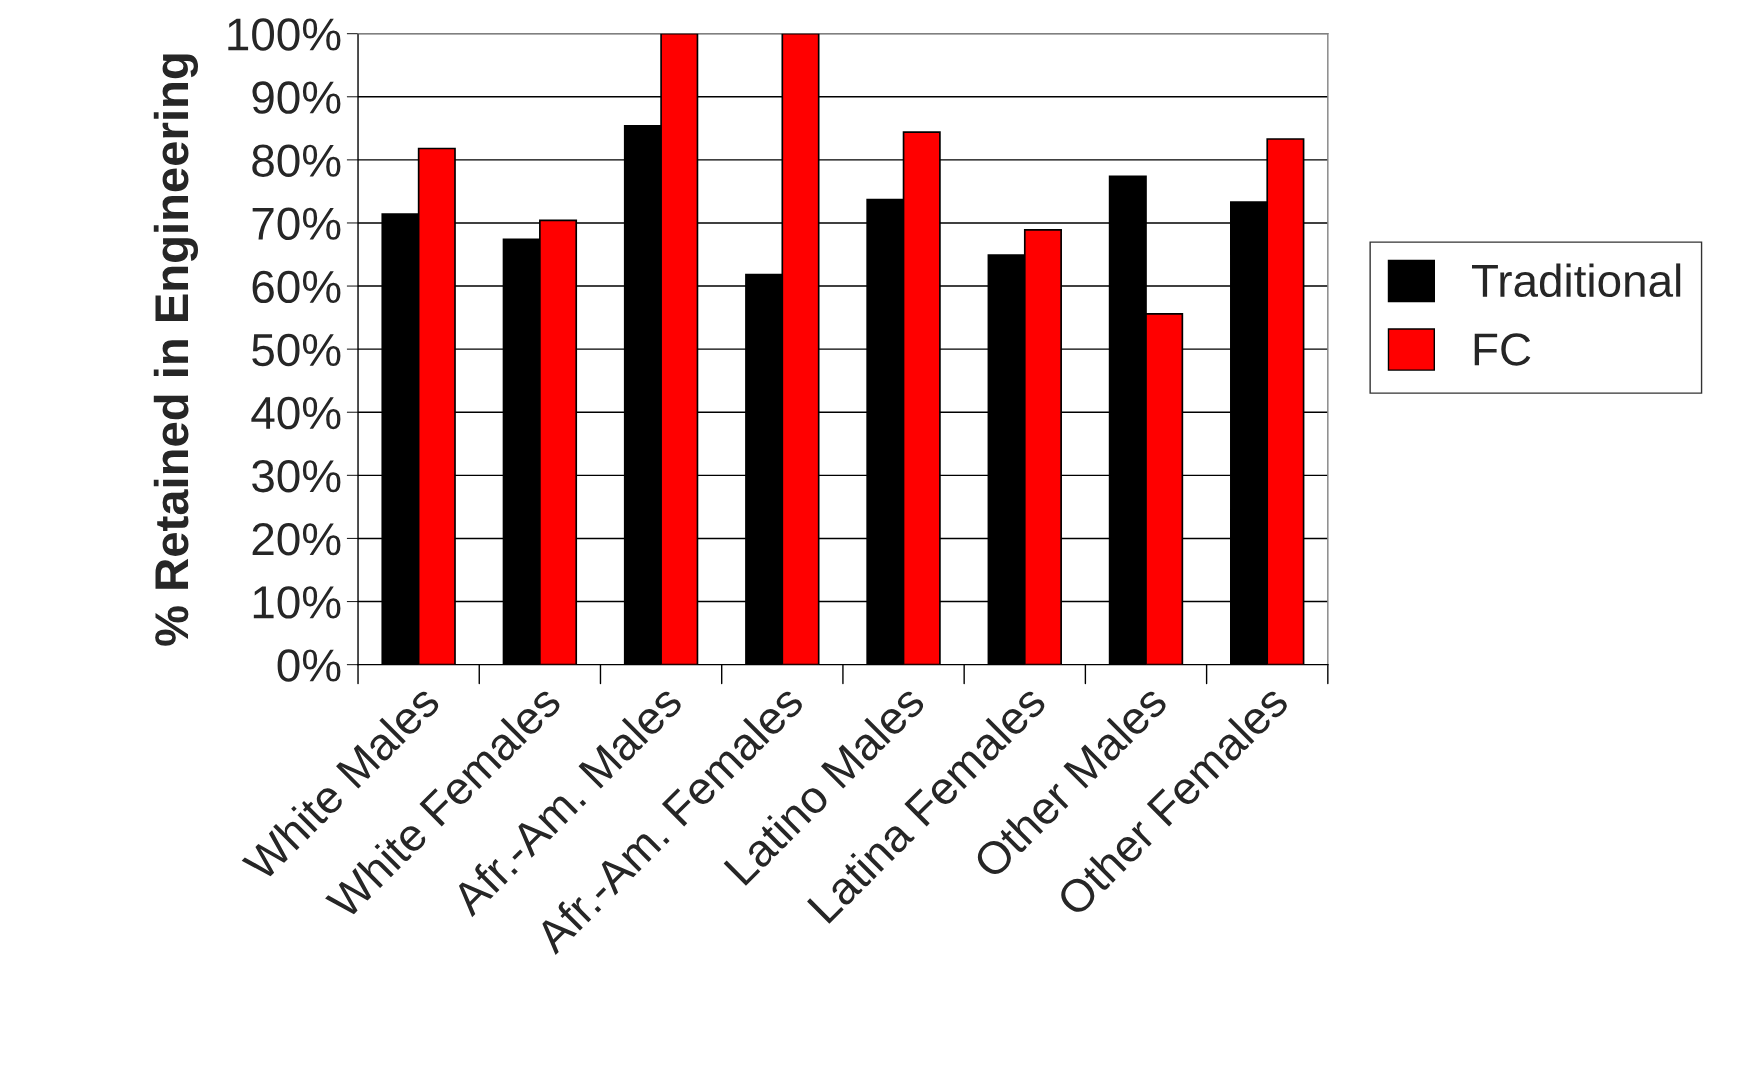 The image size is (1738, 1086). I want to click on y-tick-label: 60%, so click(296, 287).